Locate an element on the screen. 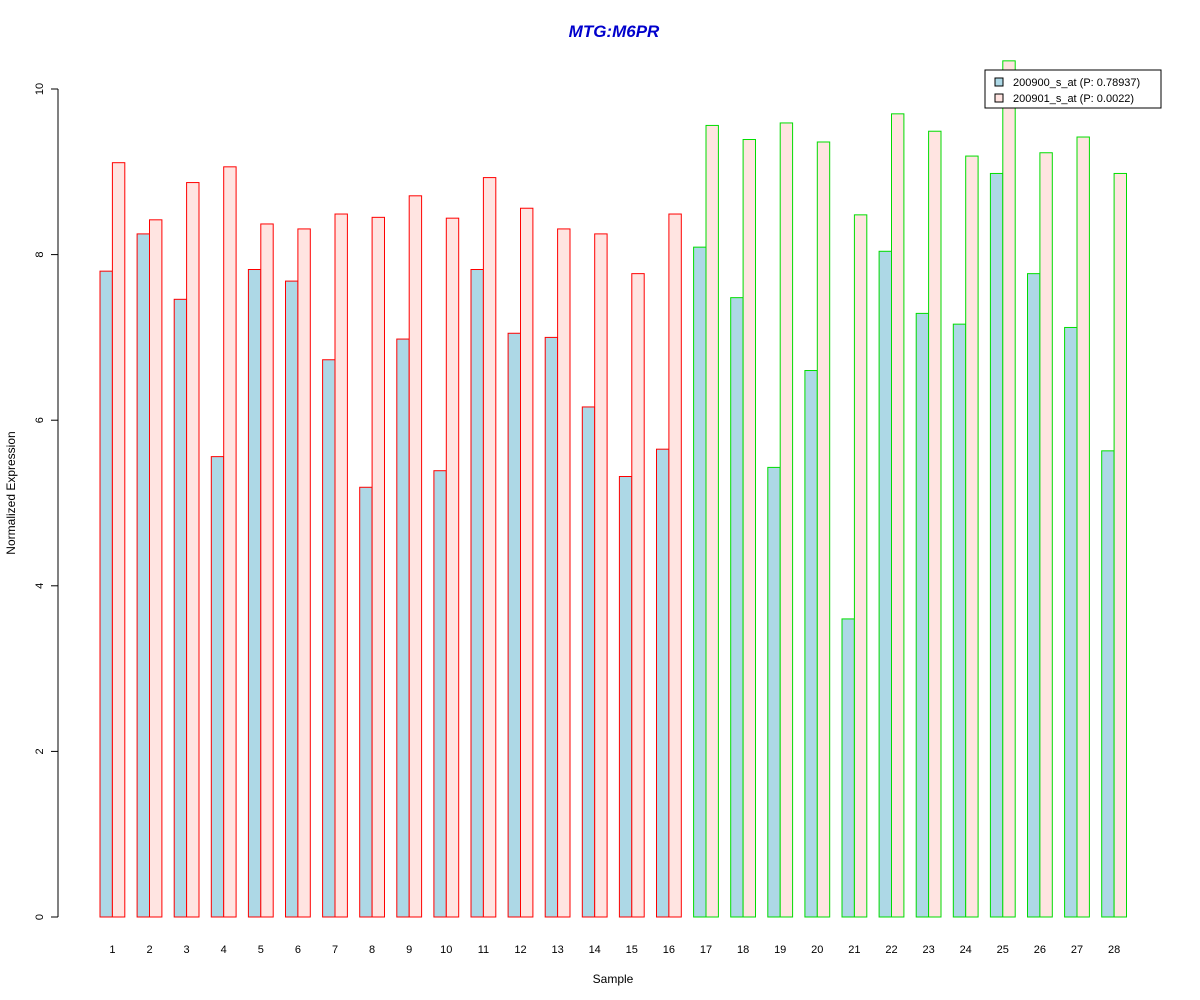  x-tick-label: 25 is located at coordinates (1003, 950).